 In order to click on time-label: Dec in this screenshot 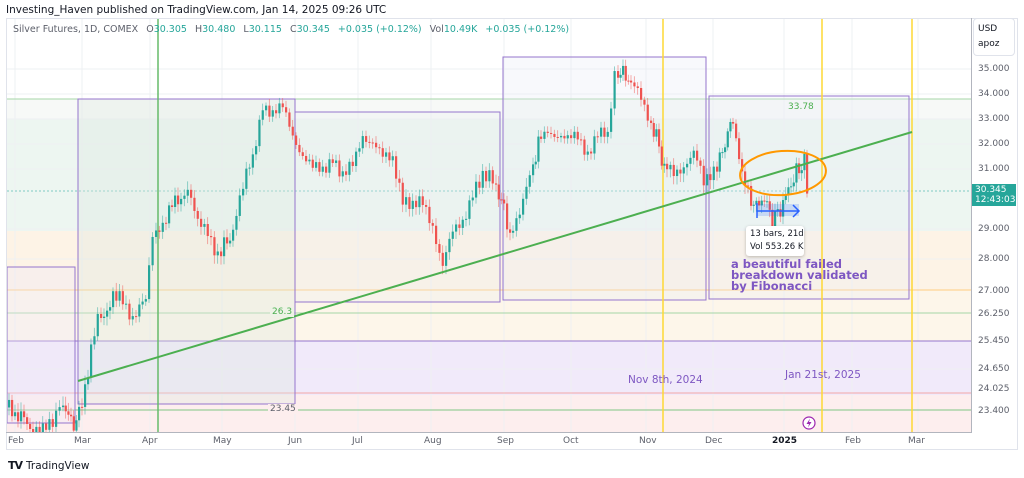, I will do `click(714, 441)`.